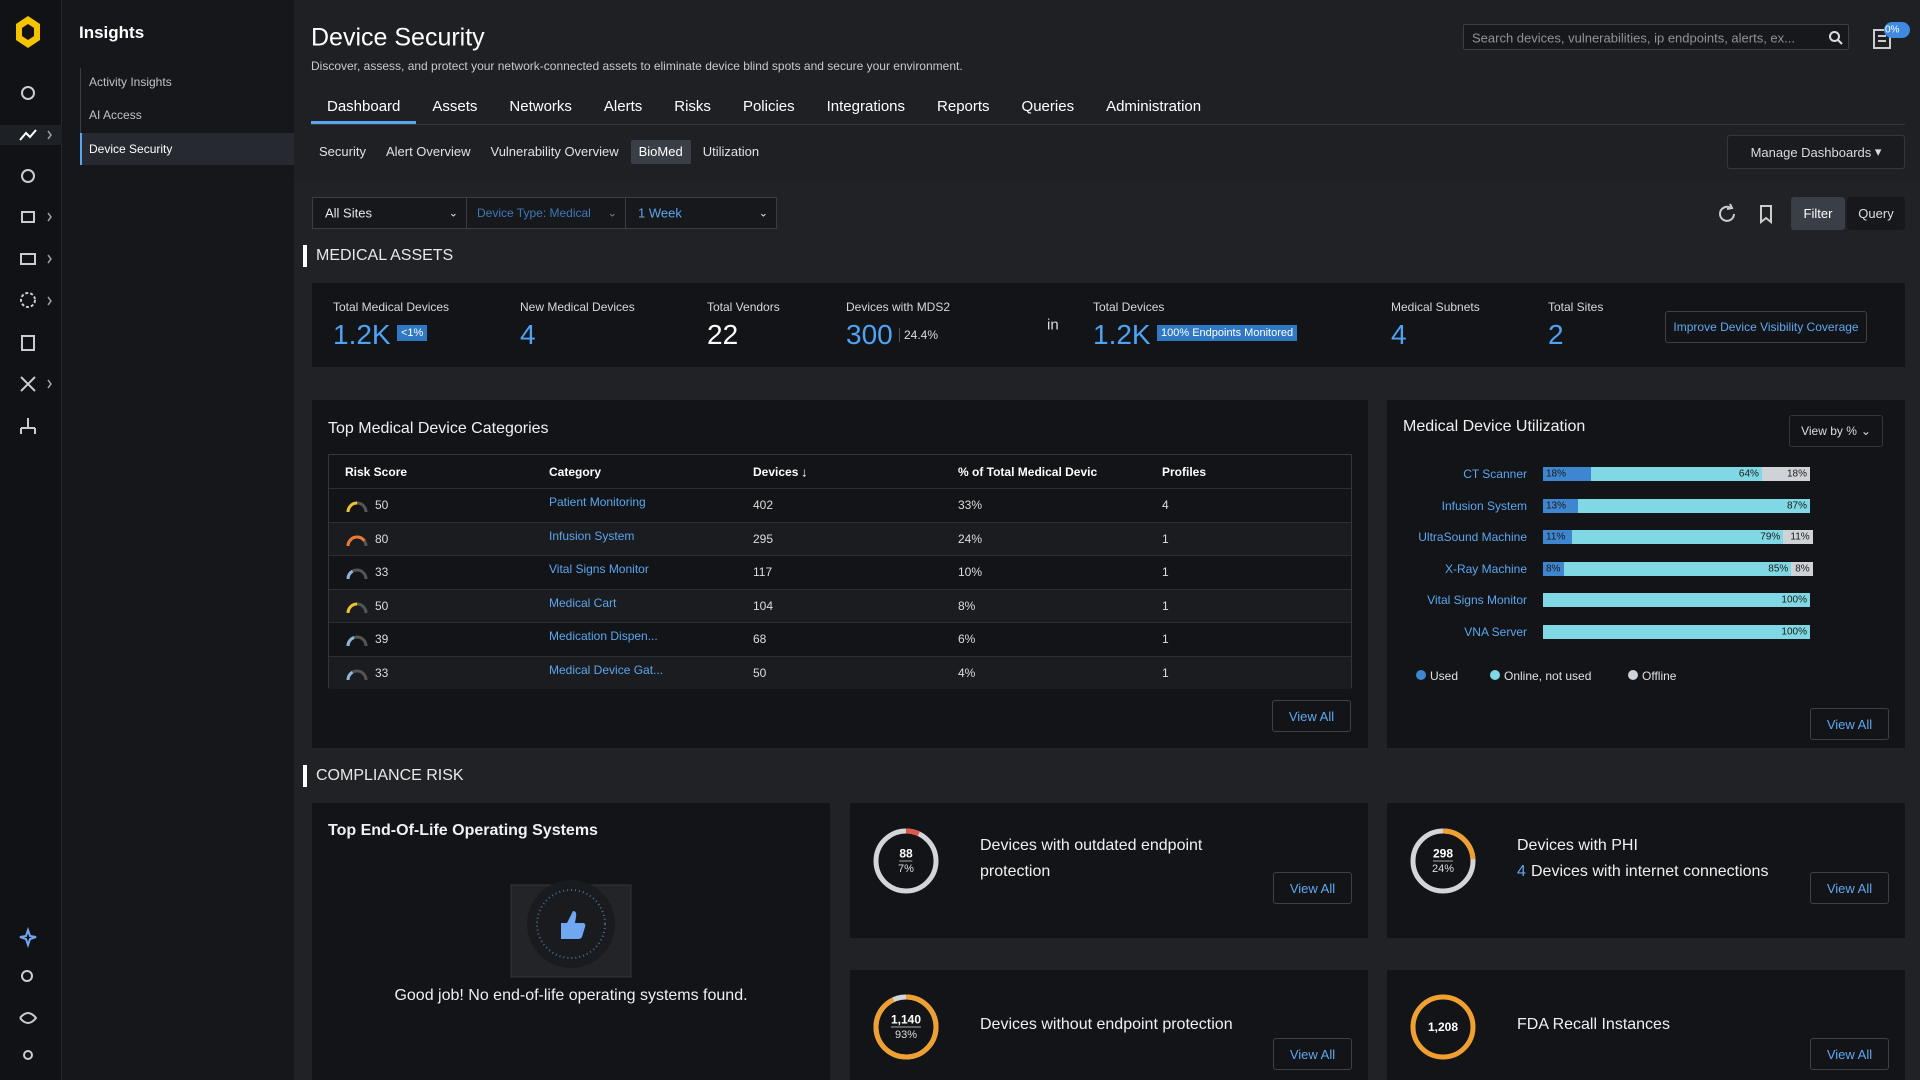 The height and width of the screenshot is (1080, 1920). Describe the element at coordinates (363, 109) in the screenshot. I see `tab: Dashboard` at that location.